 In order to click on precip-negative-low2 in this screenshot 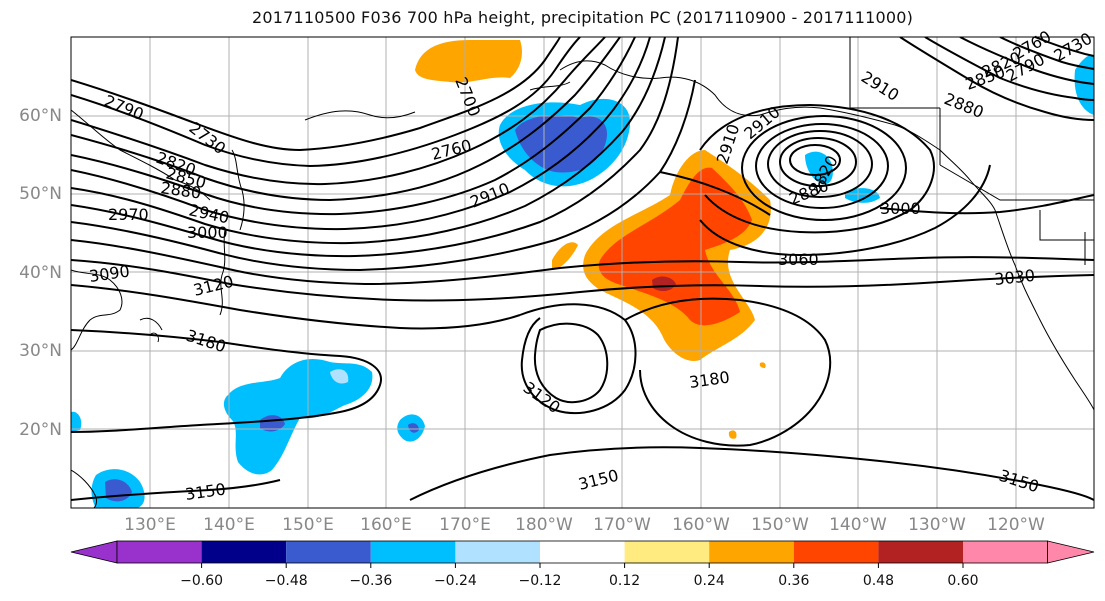, I will do `click(862, 195)`.